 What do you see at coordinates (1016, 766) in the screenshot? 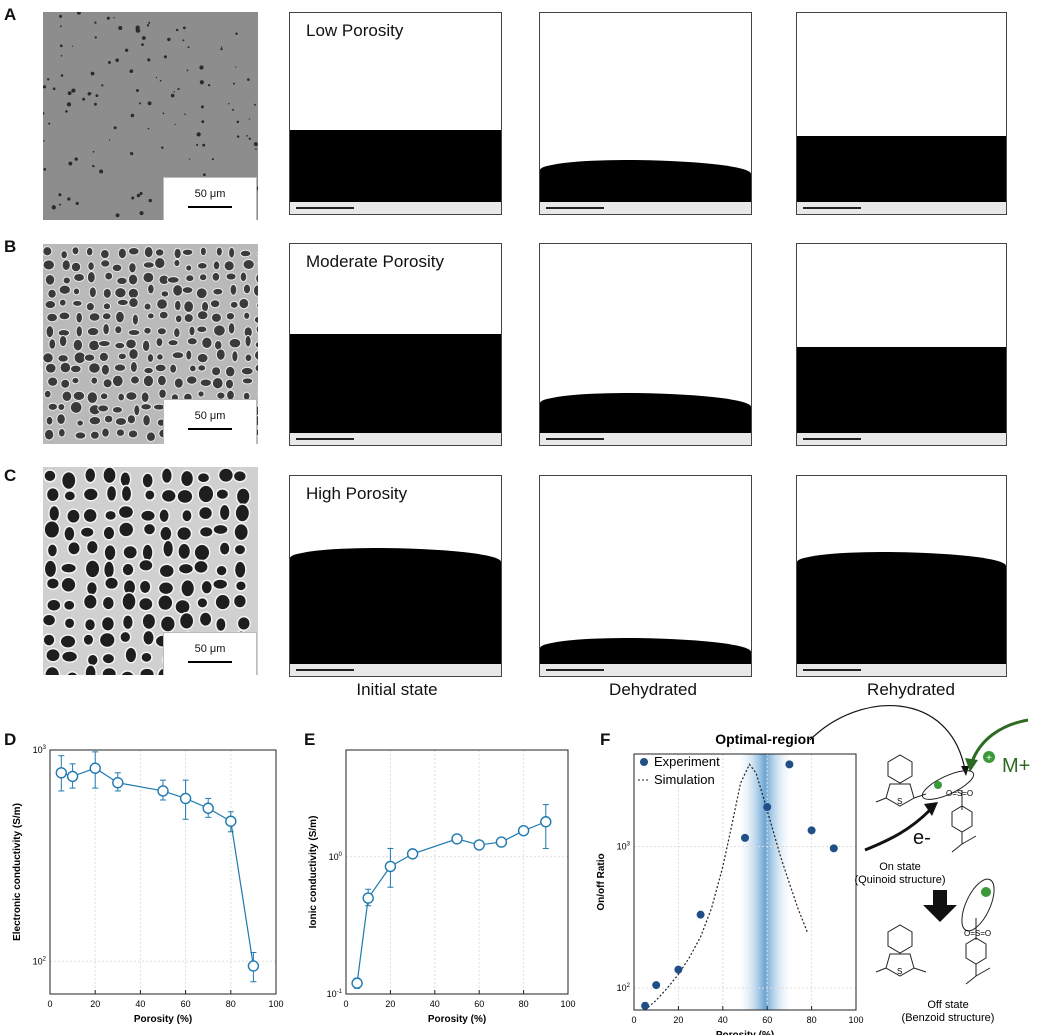
I see `m-plus-label: M+` at bounding box center [1016, 766].